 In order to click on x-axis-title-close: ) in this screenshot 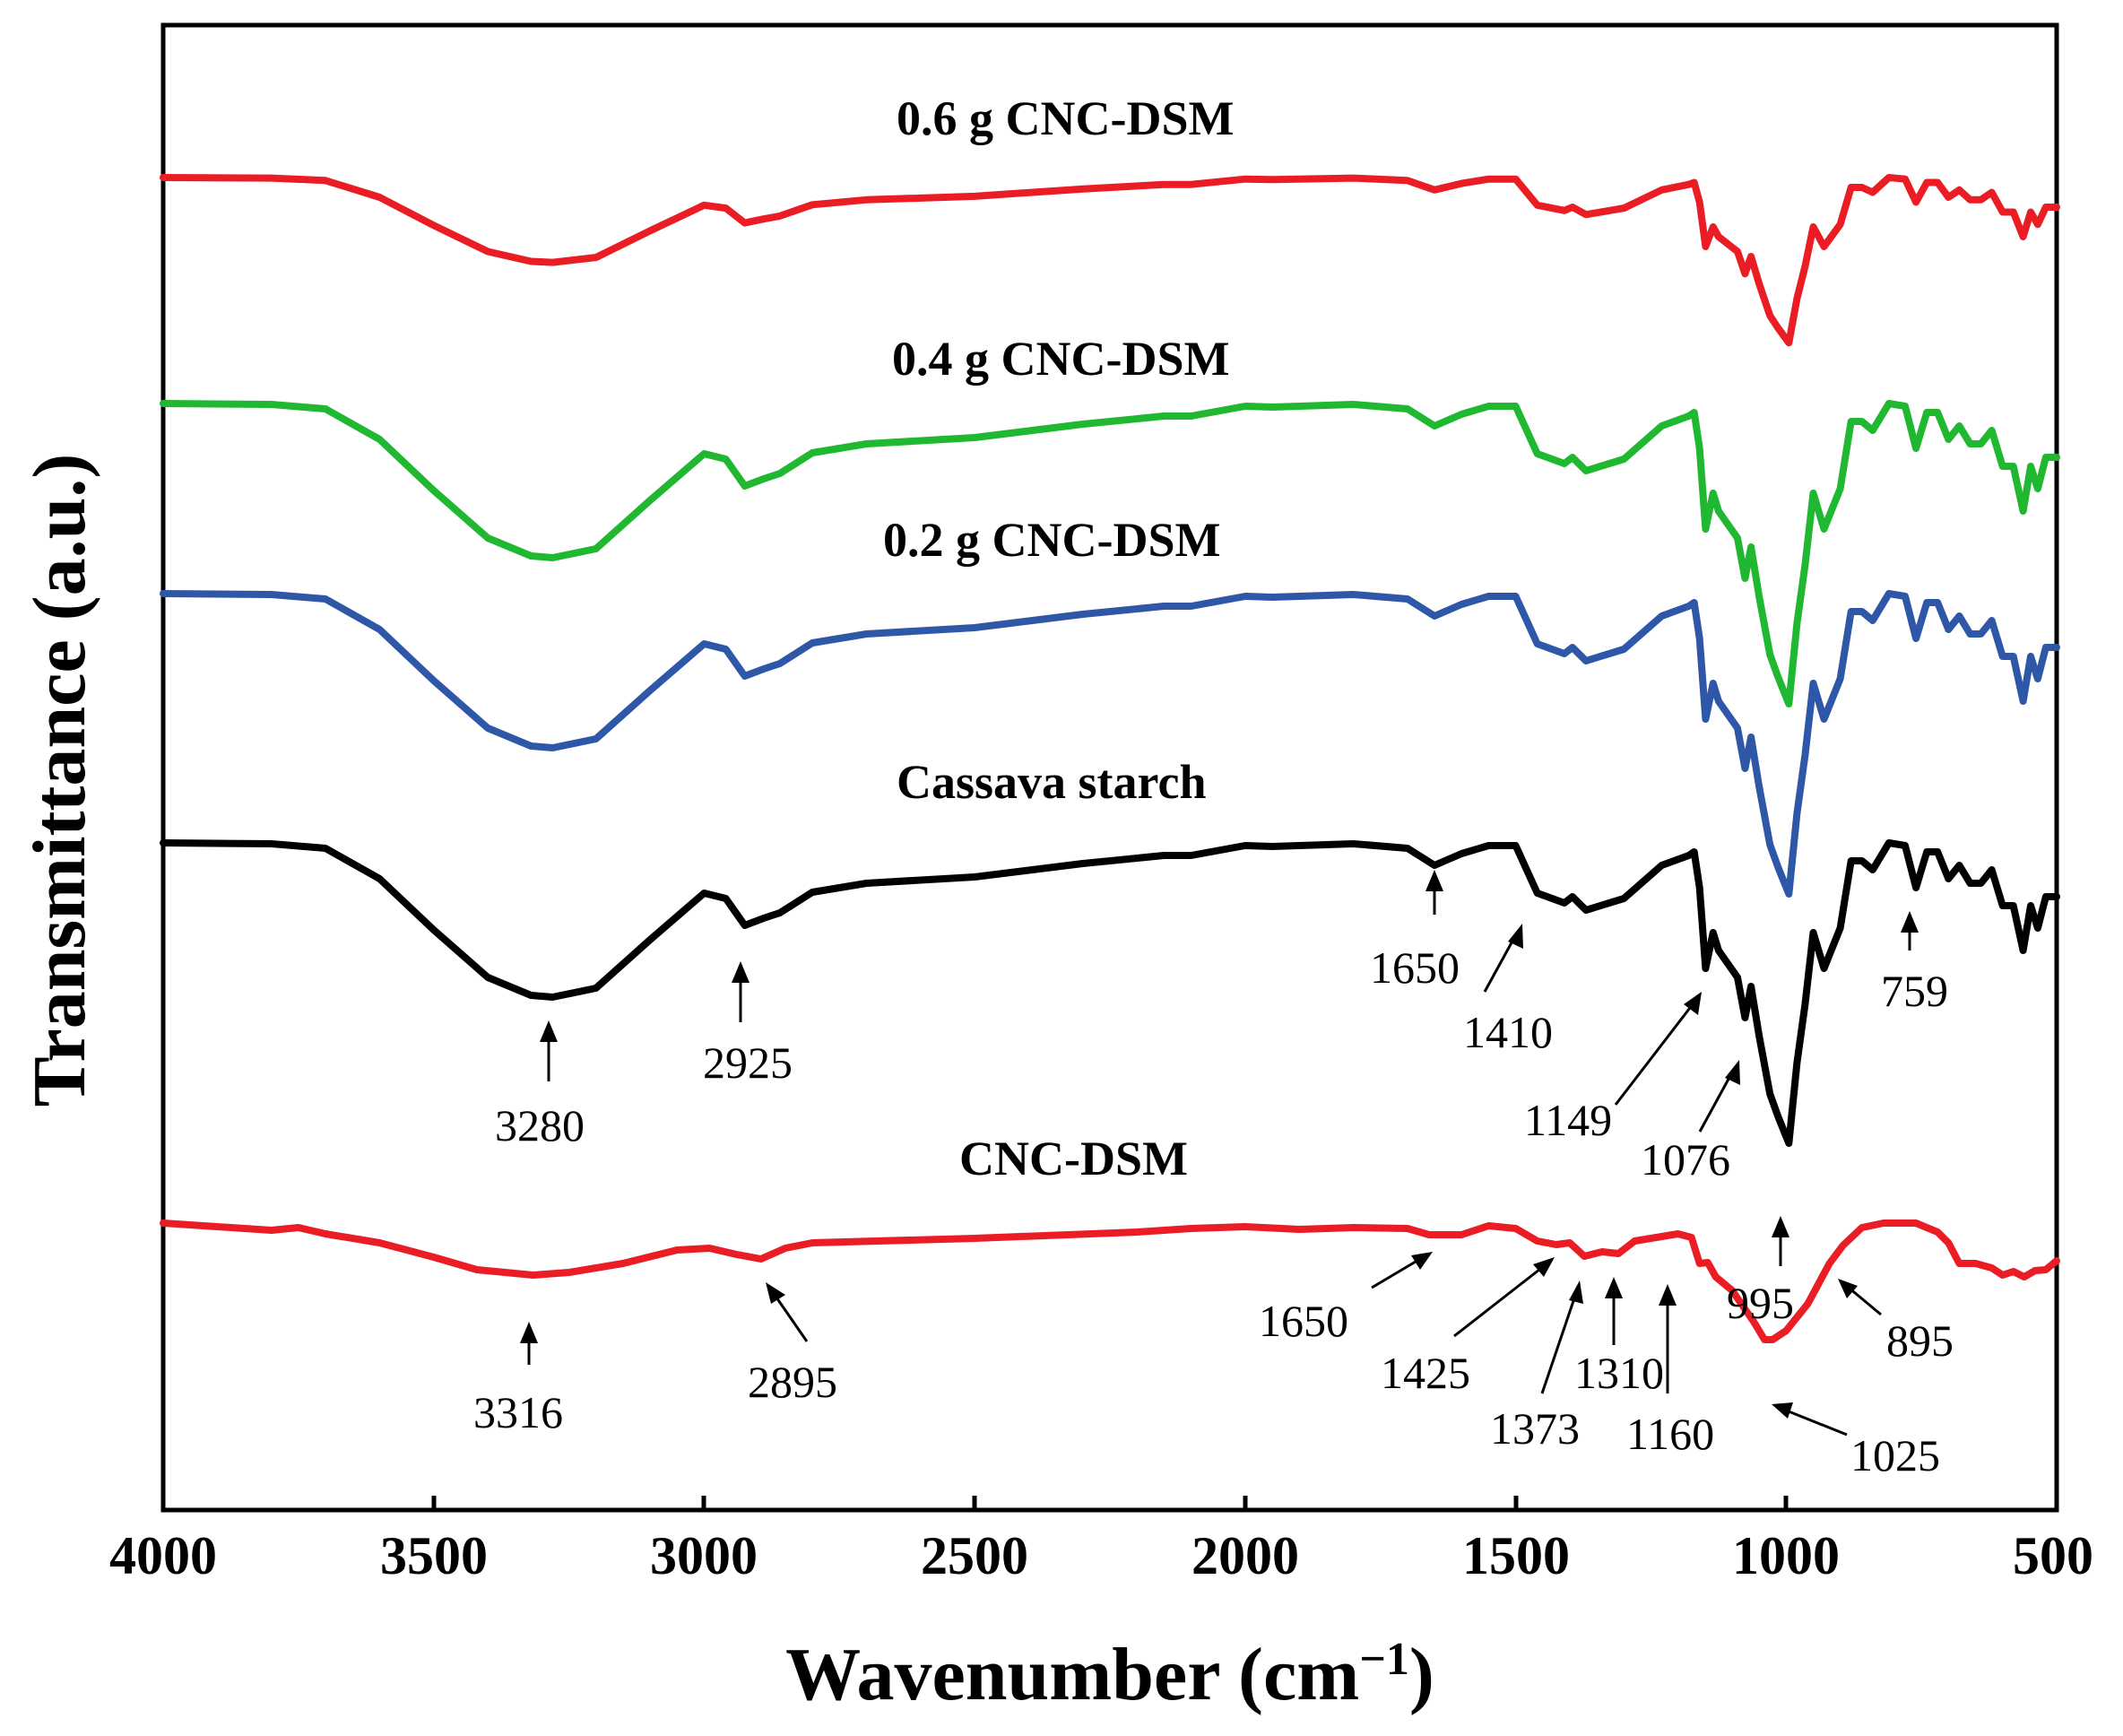, I will do `click(1421, 1674)`.